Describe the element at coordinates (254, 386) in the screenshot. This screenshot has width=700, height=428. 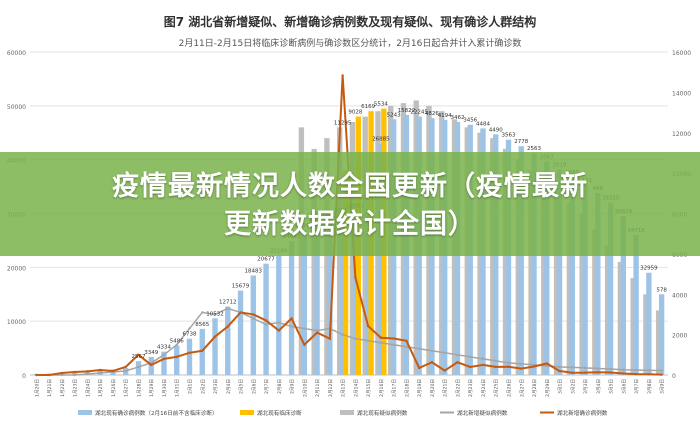
I see `x-tick-label: 2月6日` at that location.